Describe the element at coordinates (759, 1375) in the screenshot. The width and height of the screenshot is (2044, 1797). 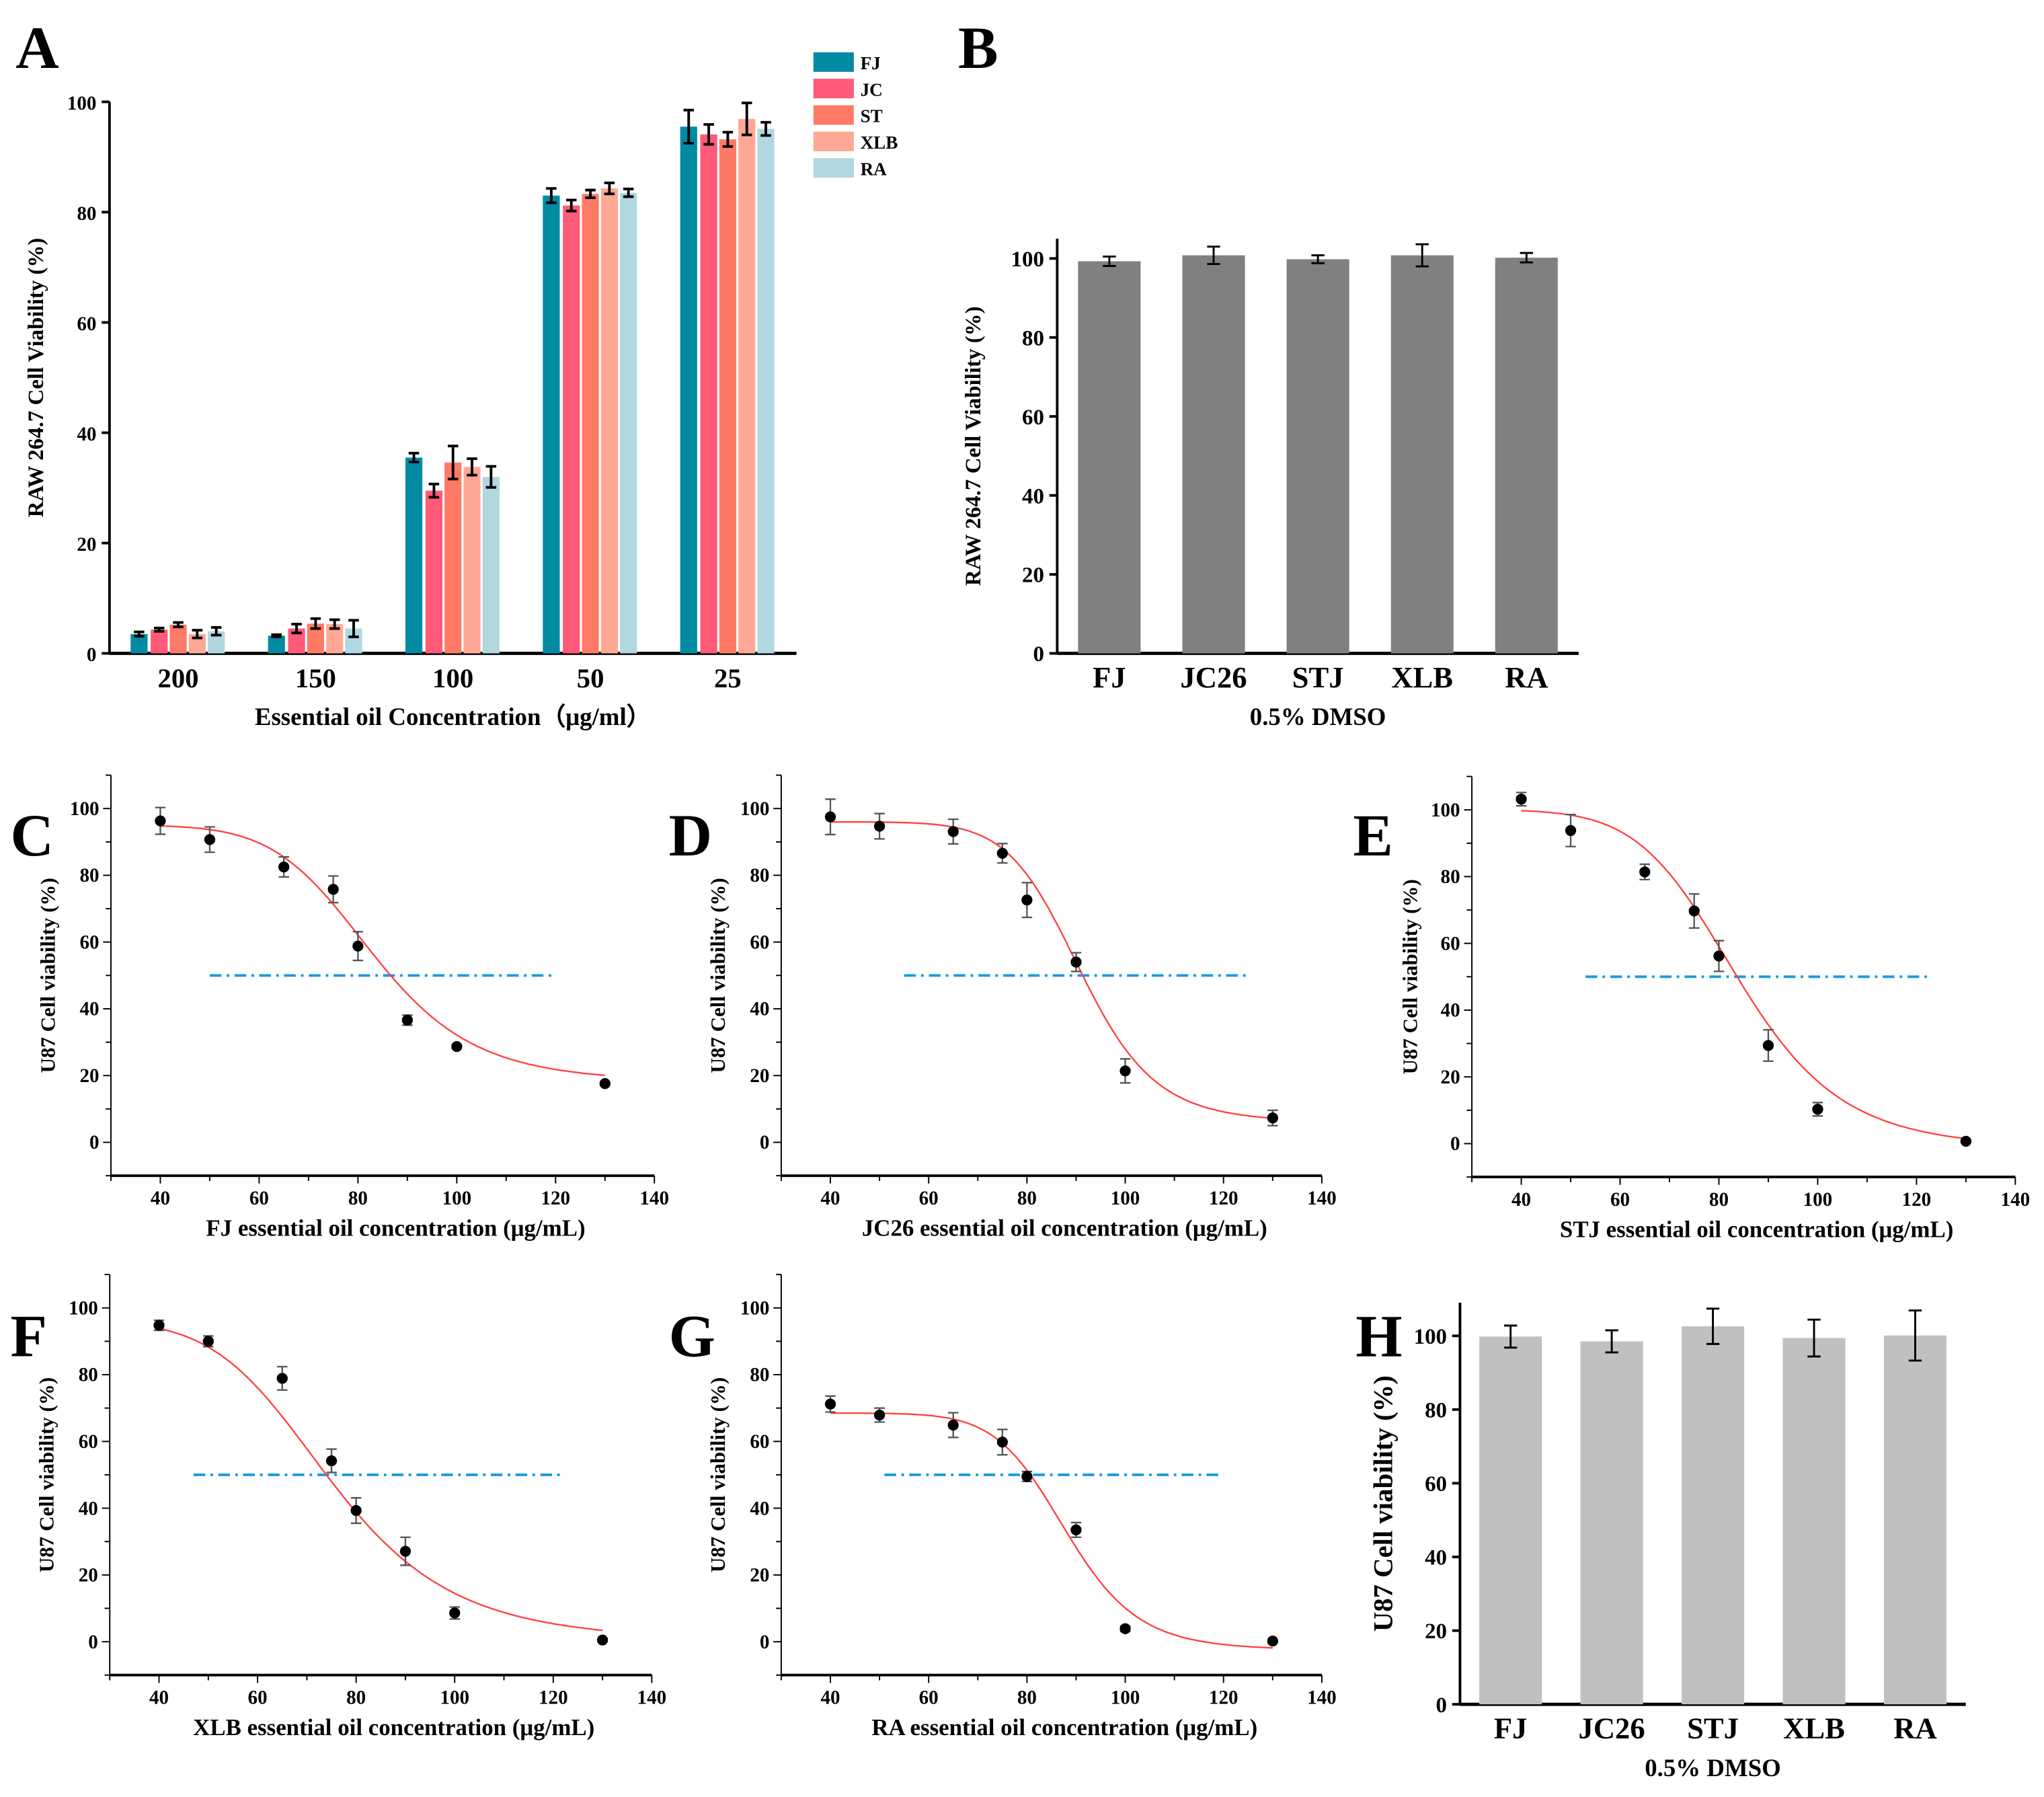
I see `y-tick-label: 80` at that location.